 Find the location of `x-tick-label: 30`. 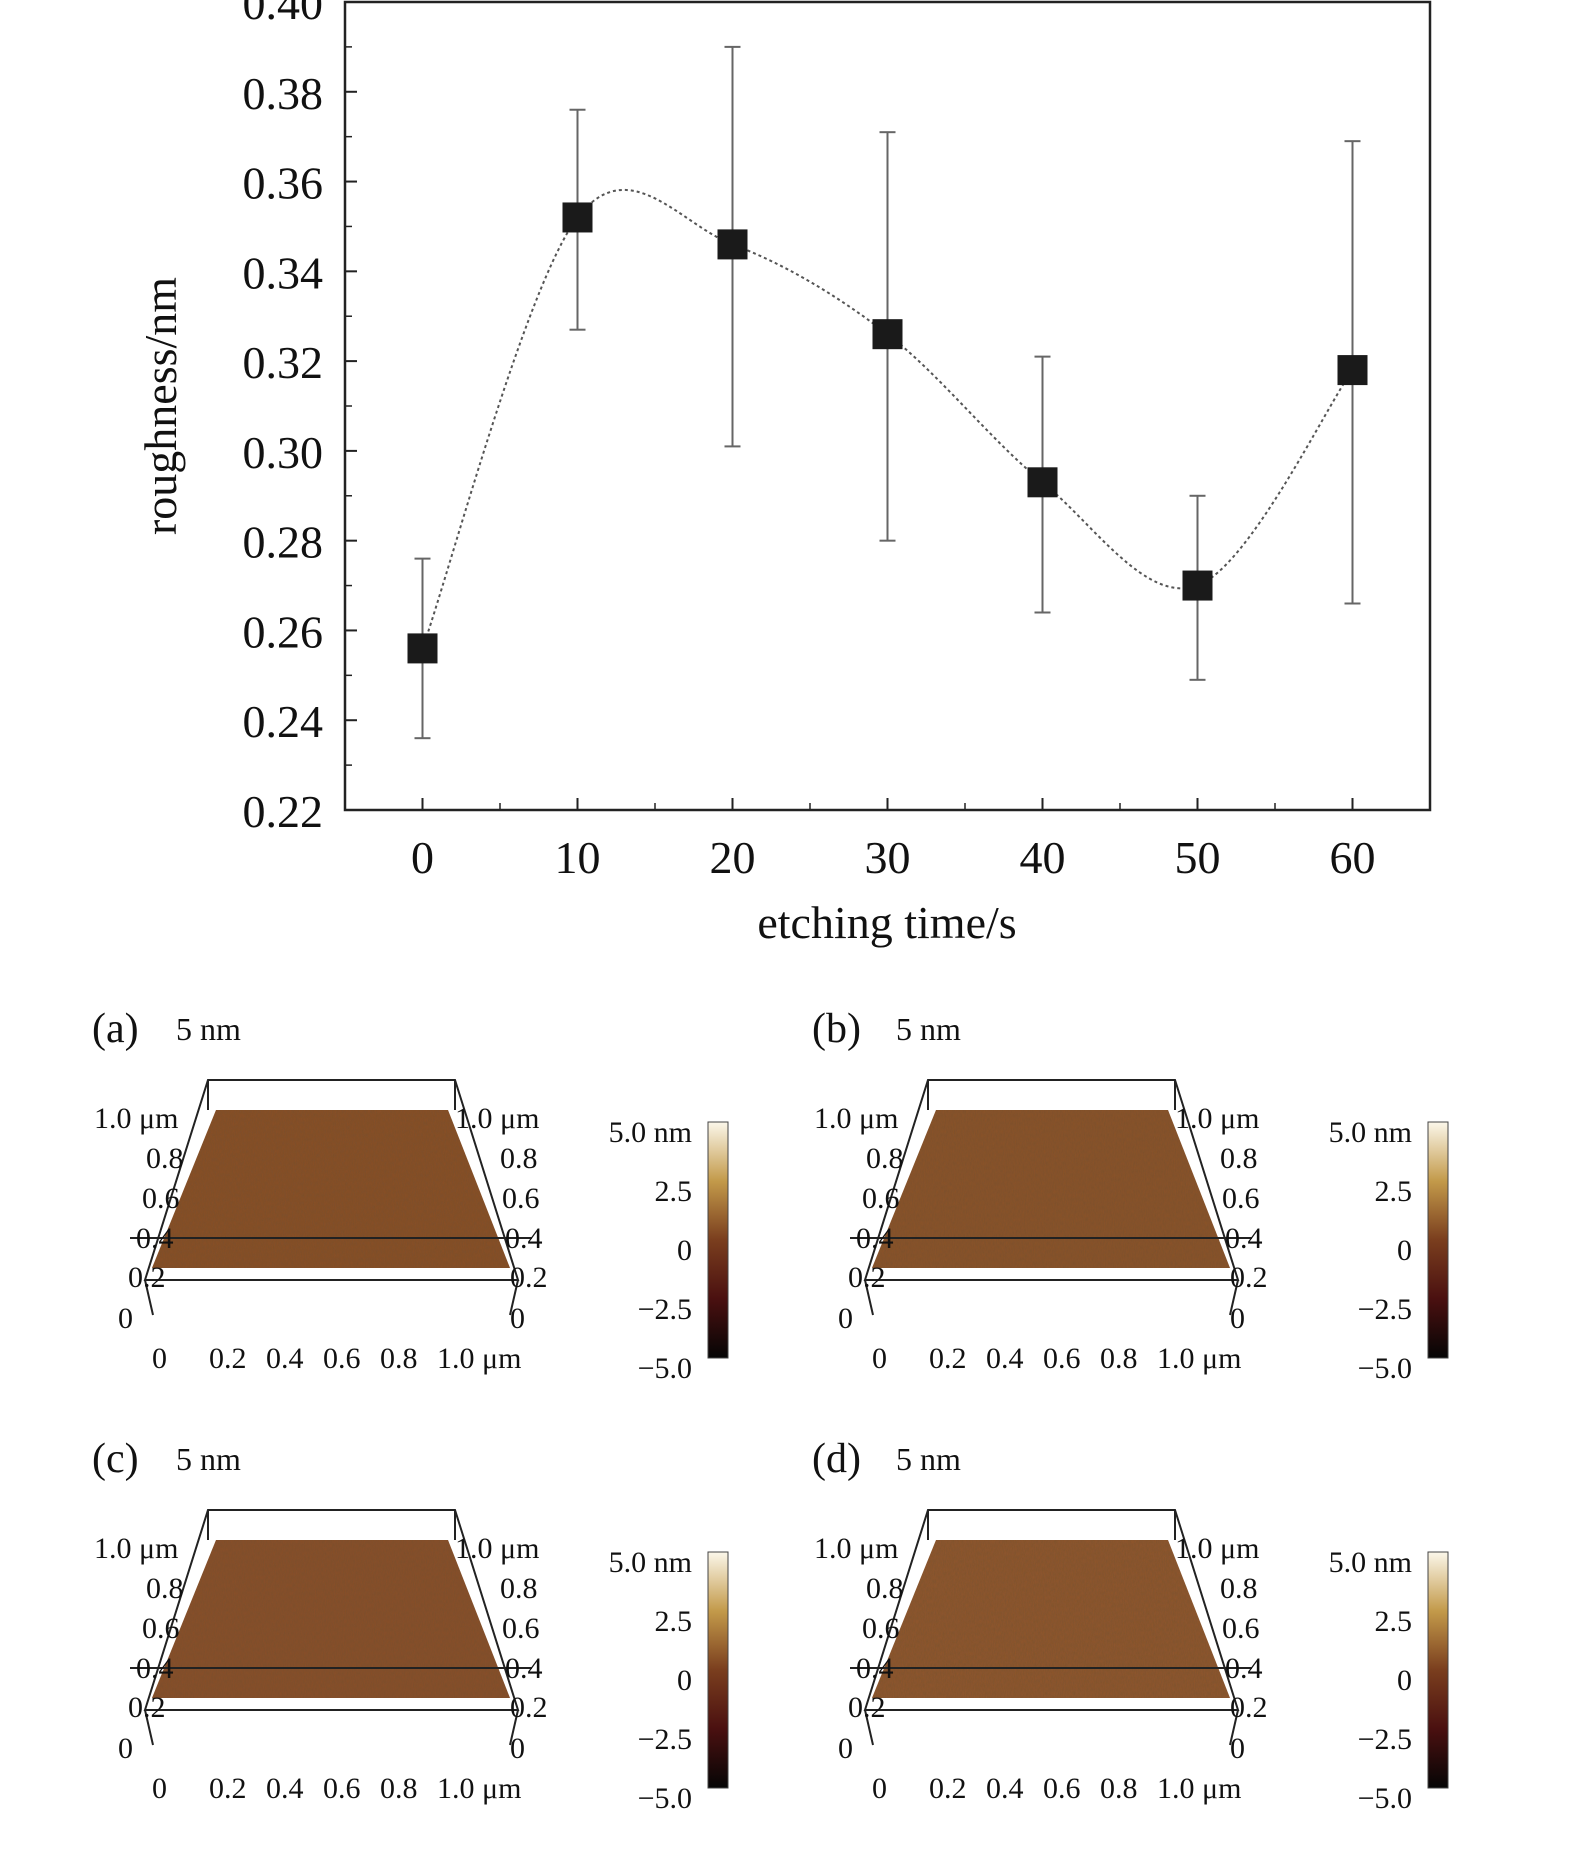

x-tick-label: 30 is located at coordinates (888, 857).